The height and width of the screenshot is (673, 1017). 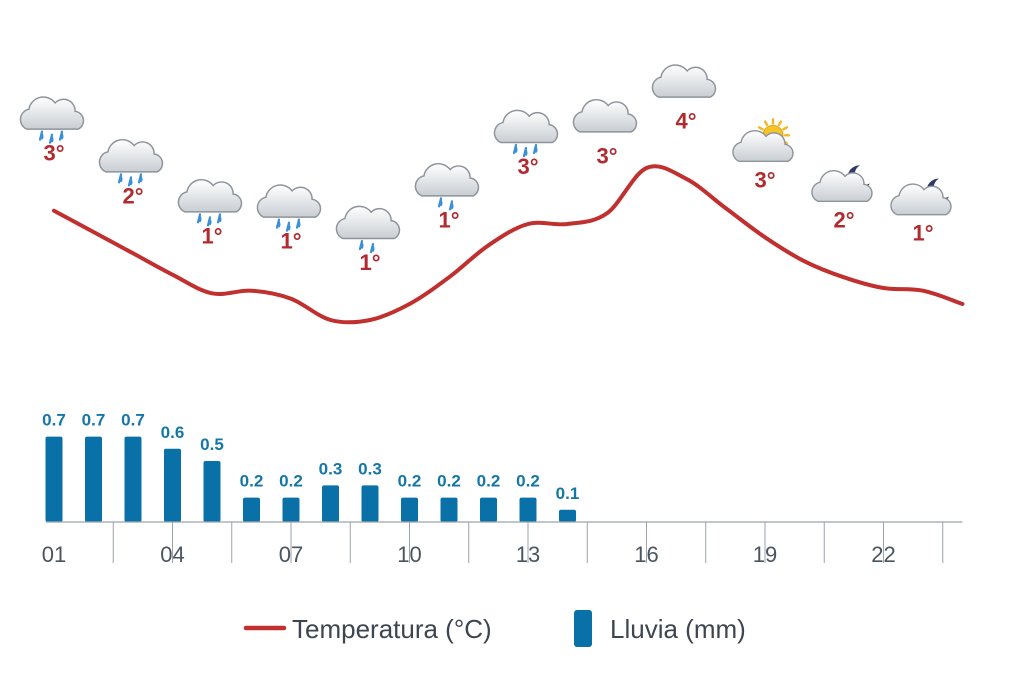 I want to click on rain-bar-label: 0.5, so click(x=212, y=444).